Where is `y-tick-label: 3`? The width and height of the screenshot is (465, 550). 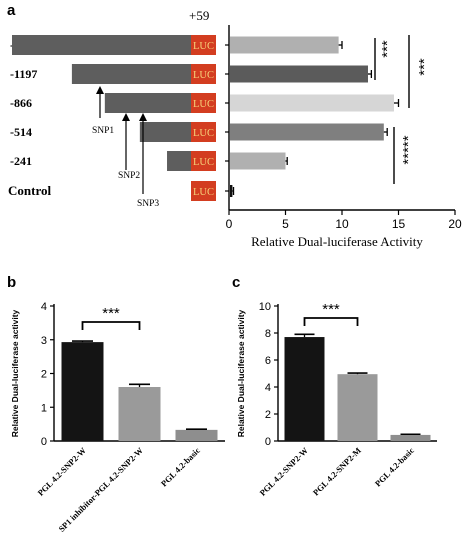
y-tick-label: 3 is located at coordinates (44, 341).